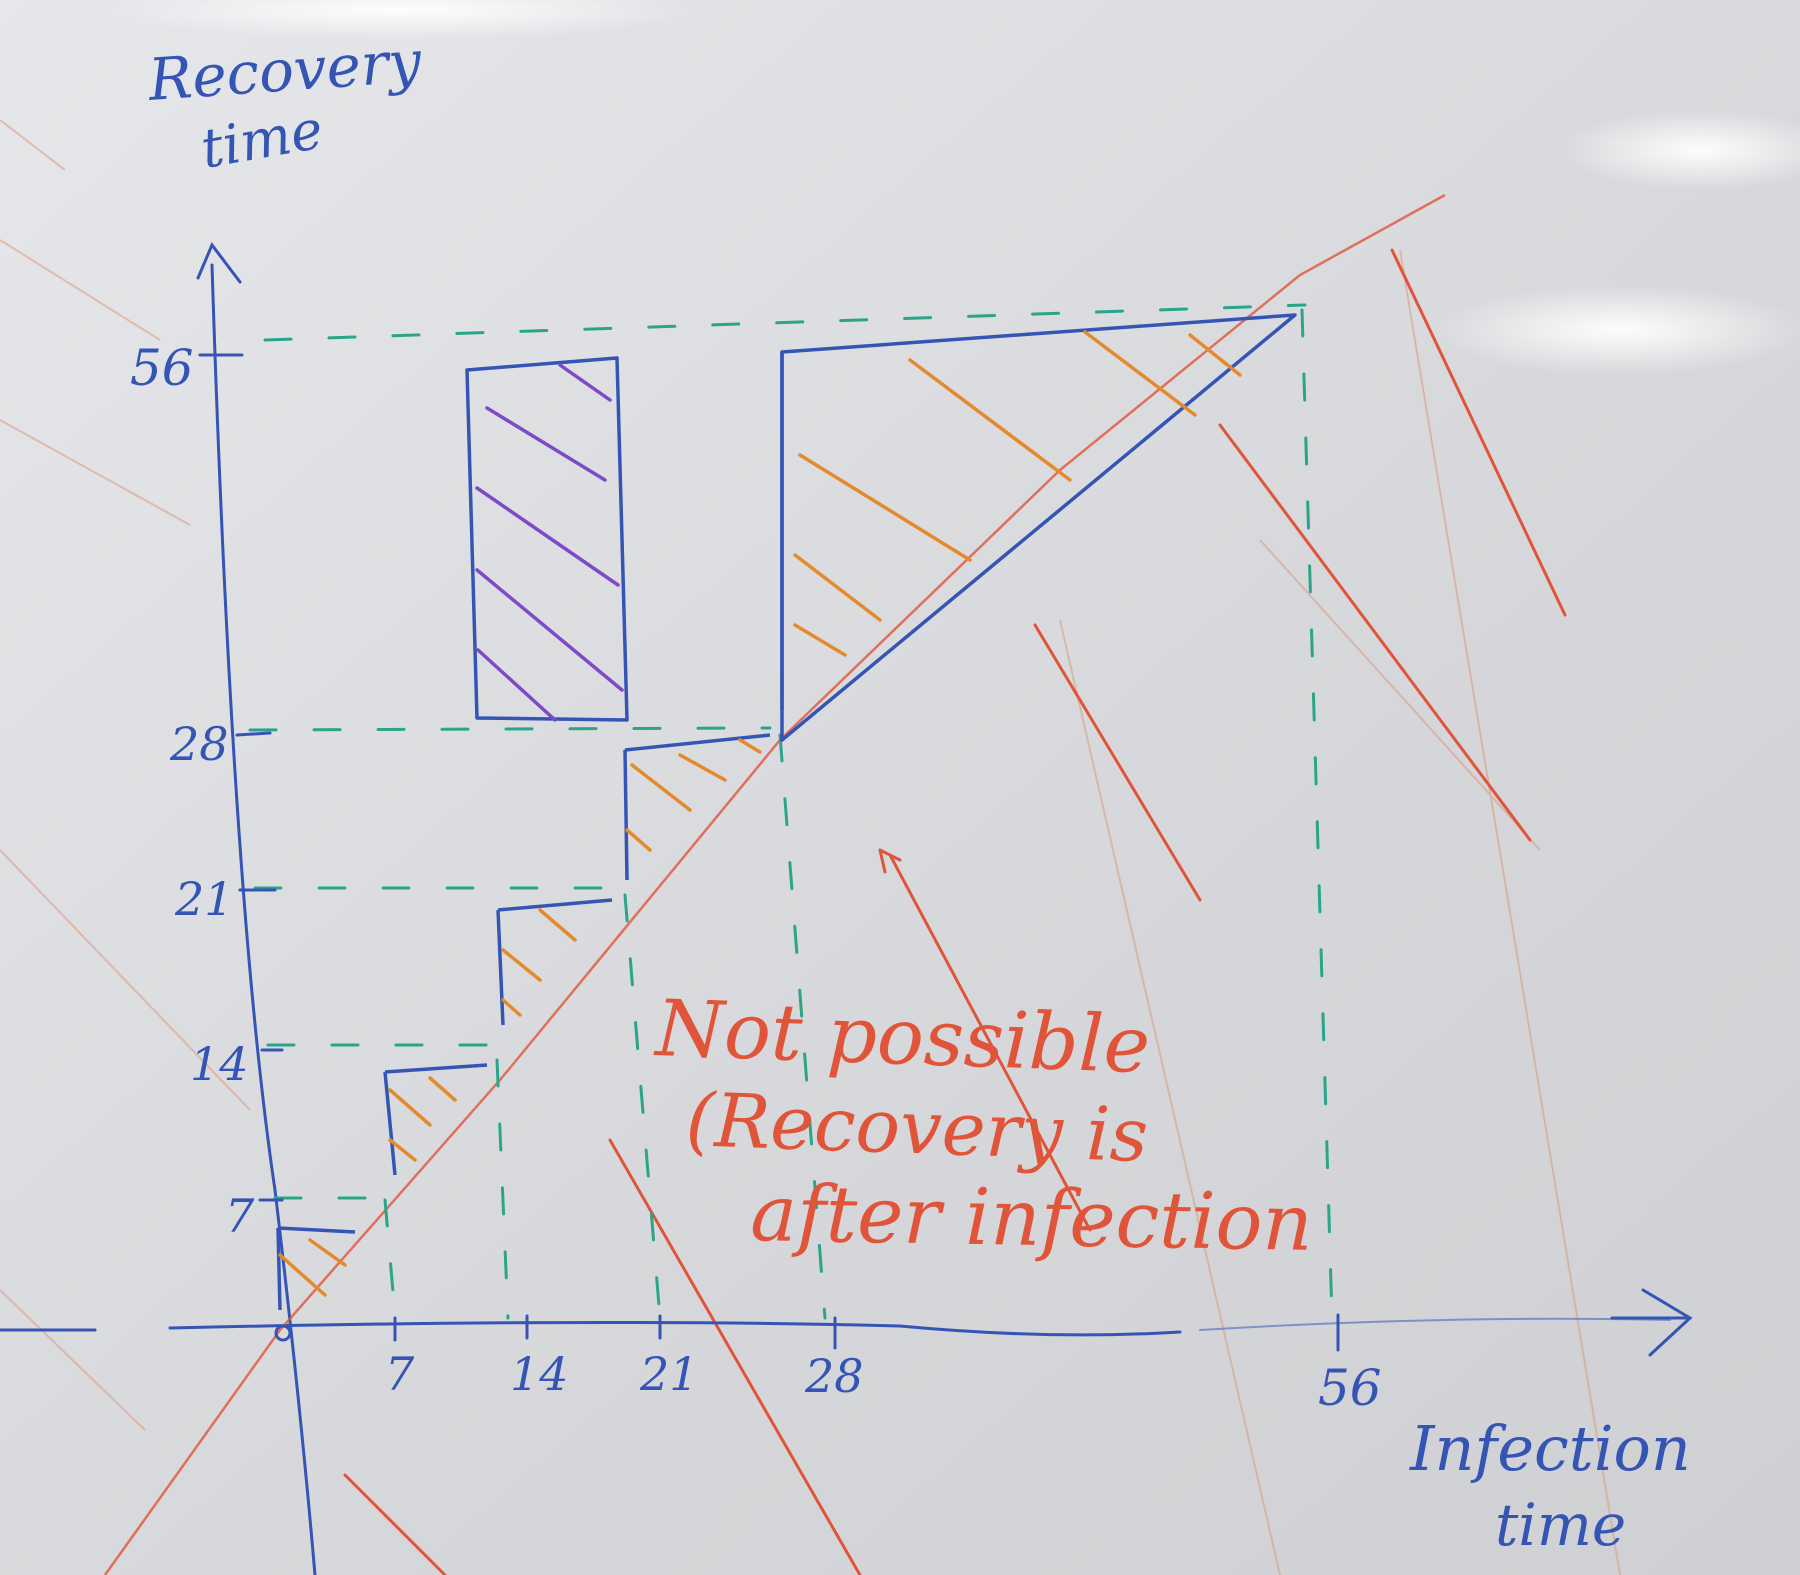 This screenshot has width=1800, height=1575. I want to click on origin-point, so click(283, 1333).